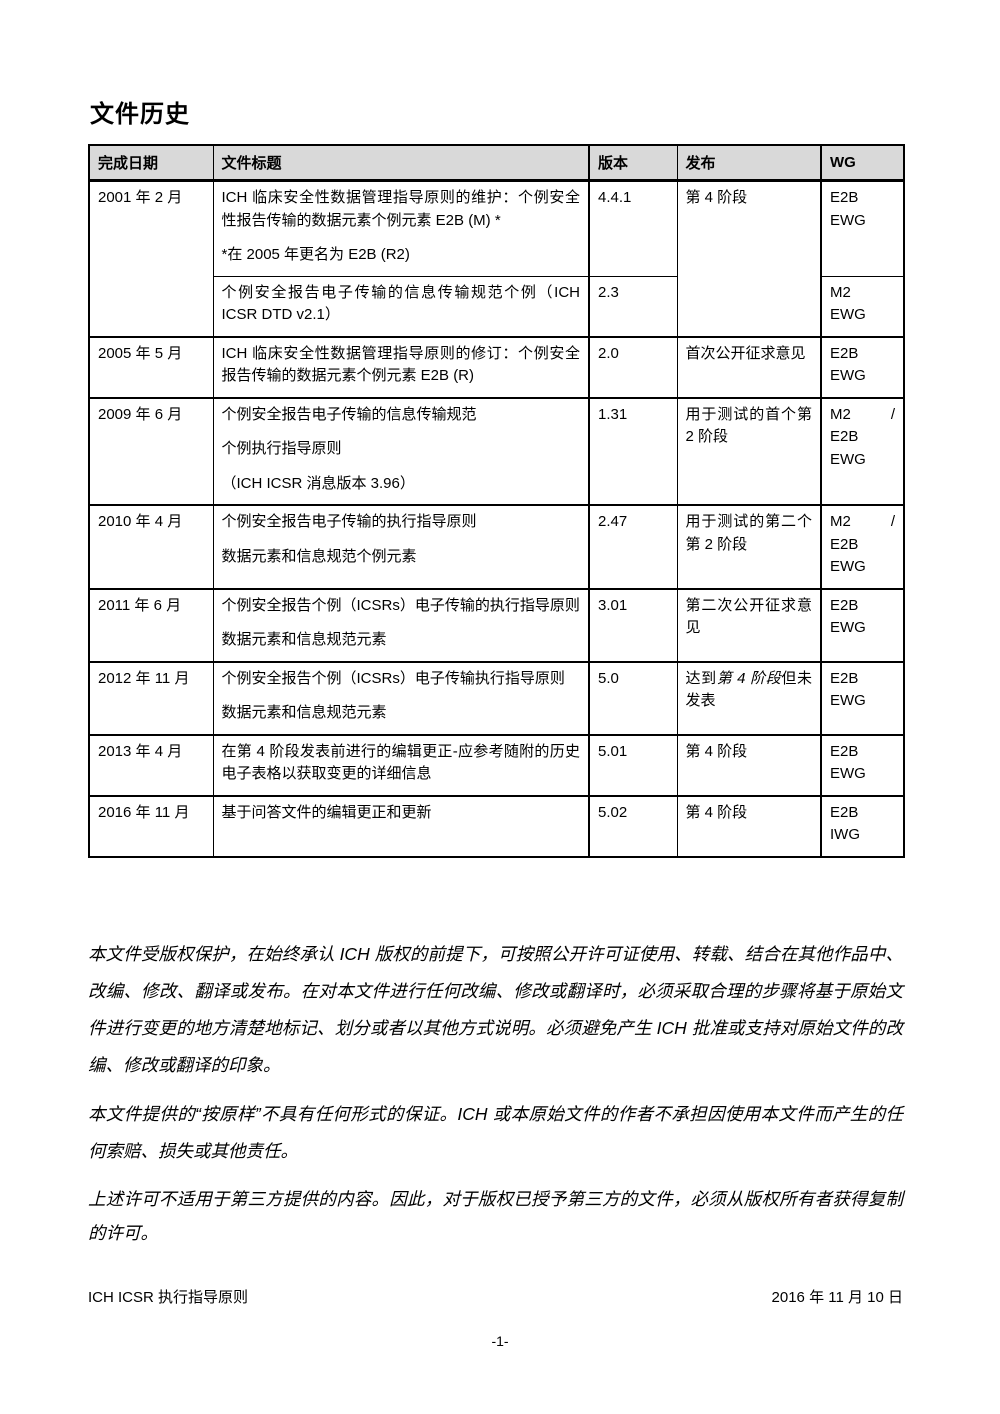 The width and height of the screenshot is (1000, 1414). I want to click on table-header: 完成日期 文件标题 版本 发布 WG, so click(496, 163).